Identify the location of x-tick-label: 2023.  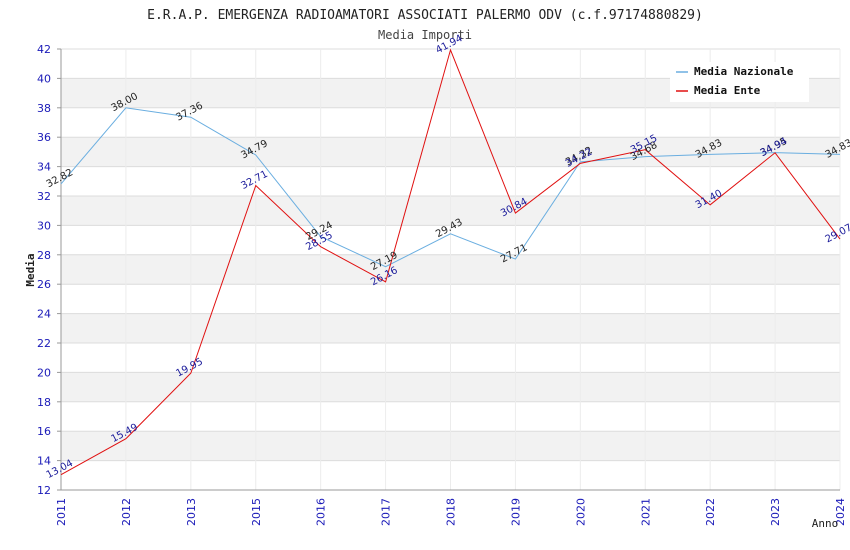
(775, 512).